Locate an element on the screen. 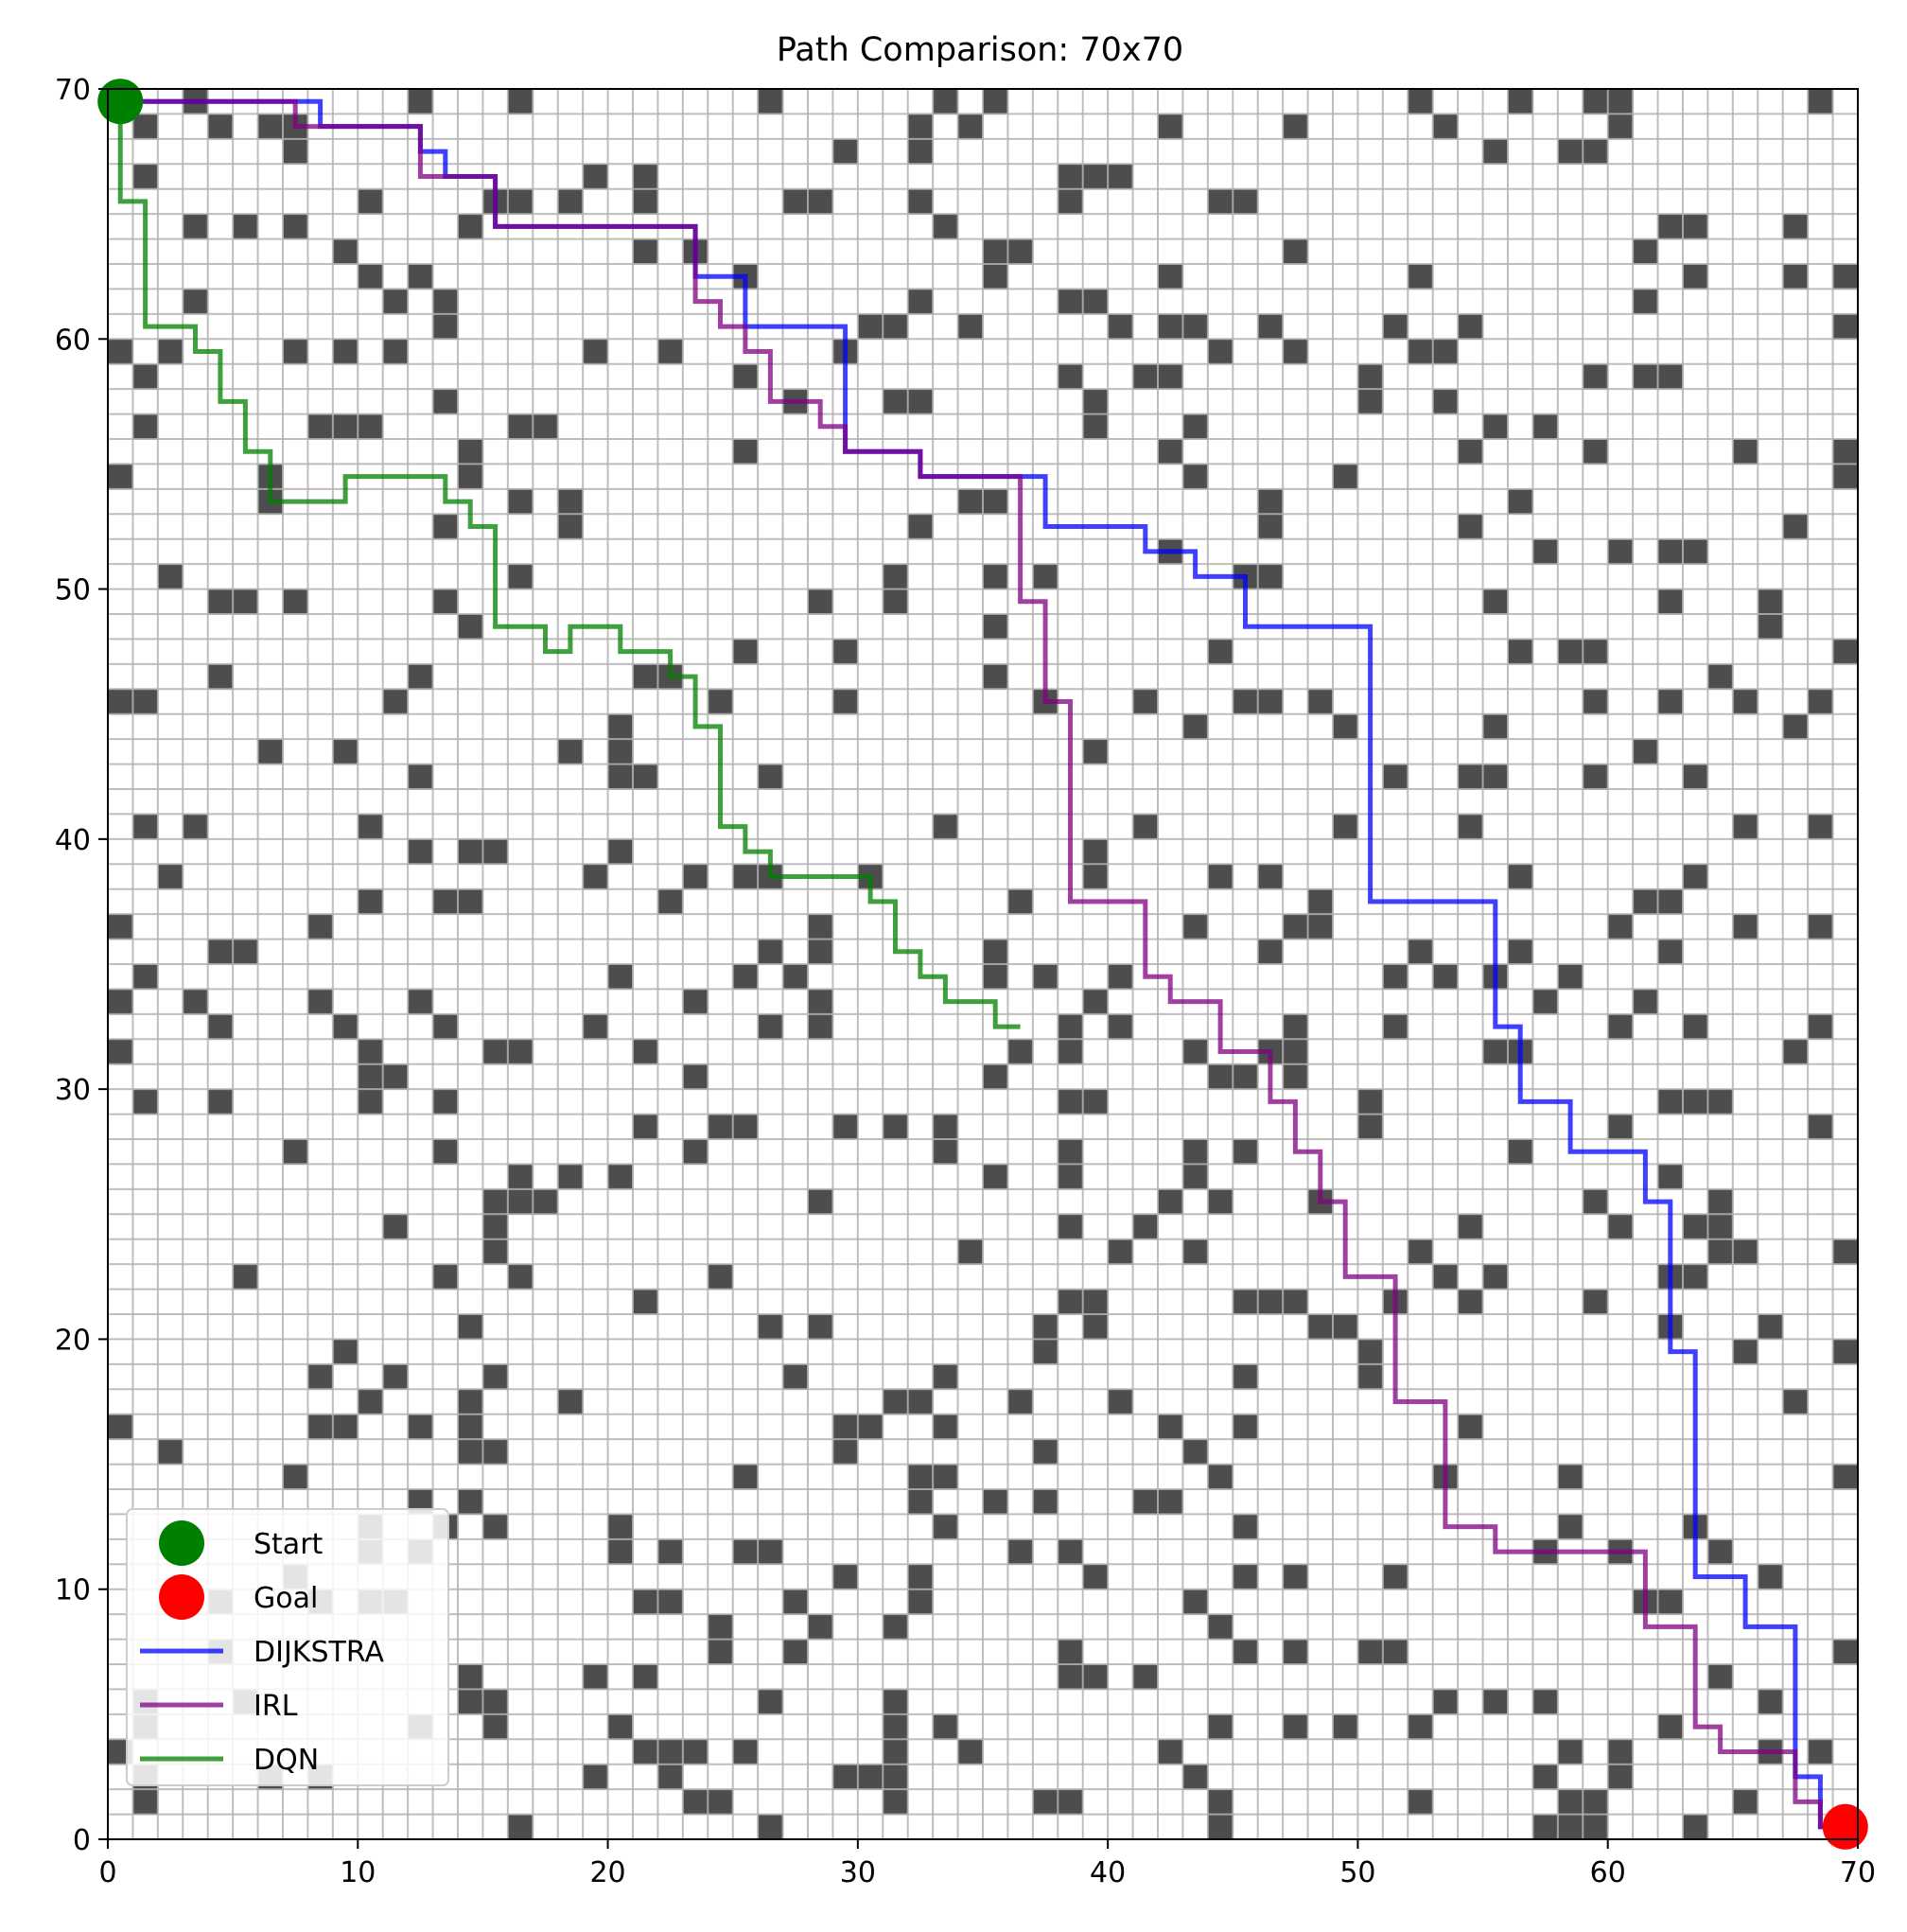 The image size is (1907, 1932). x-tick-label: 40 is located at coordinates (1108, 1872).